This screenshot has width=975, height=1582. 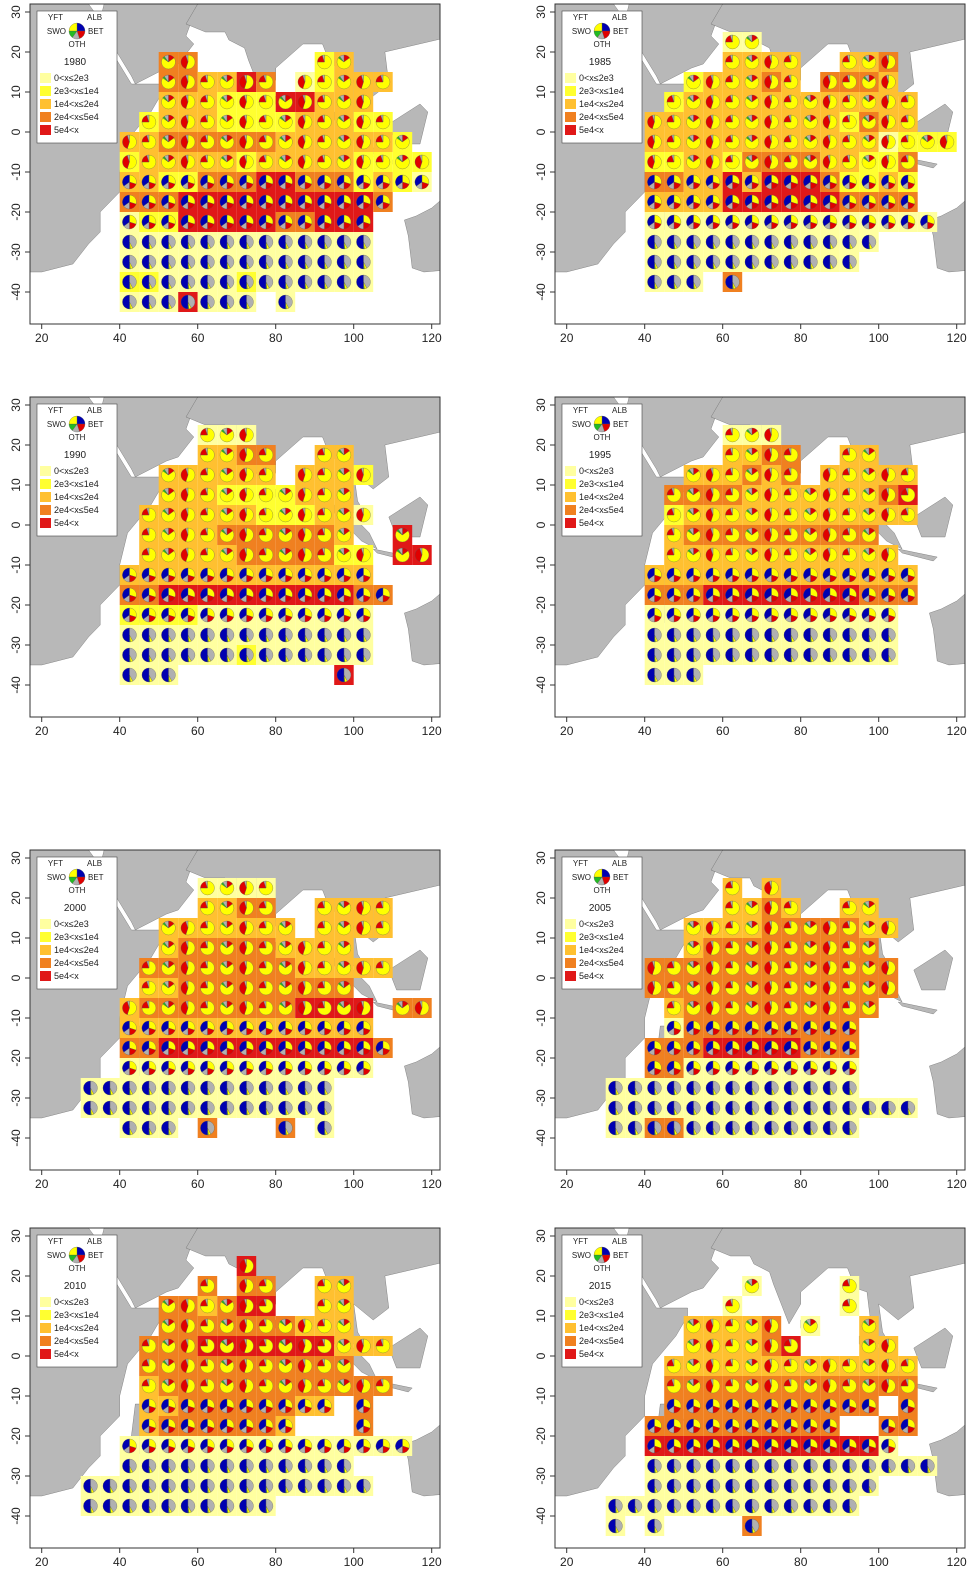 I want to click on species-label: BET, so click(x=96, y=424).